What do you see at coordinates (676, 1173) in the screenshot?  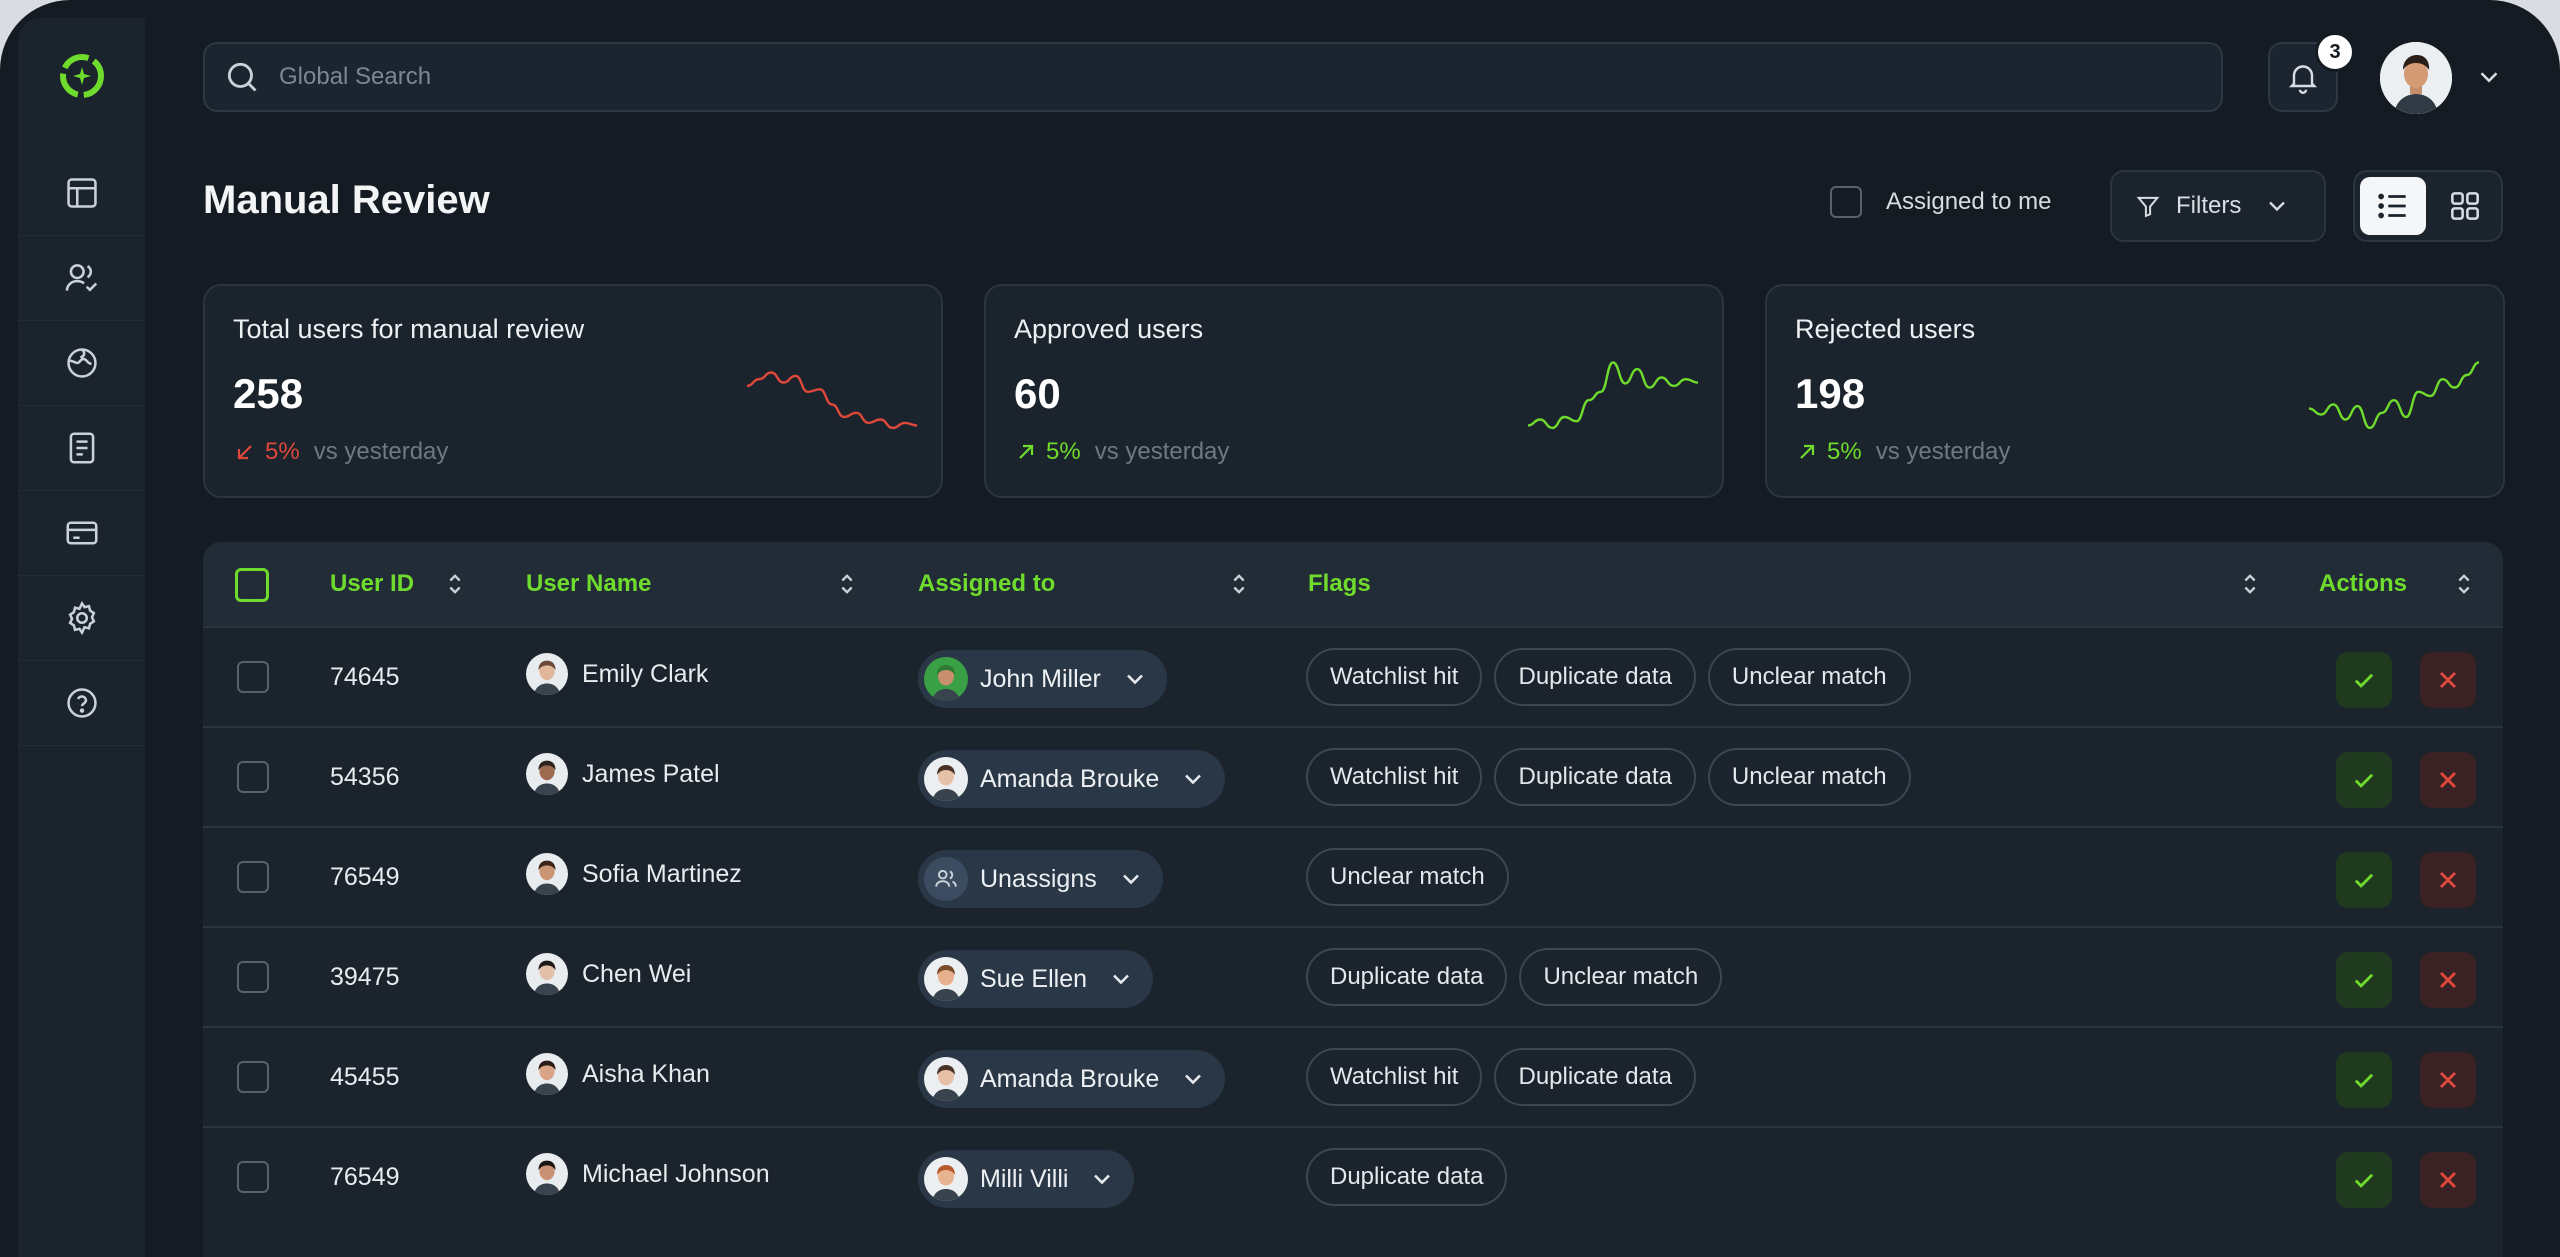 I see `user-name: Michael Johnson` at bounding box center [676, 1173].